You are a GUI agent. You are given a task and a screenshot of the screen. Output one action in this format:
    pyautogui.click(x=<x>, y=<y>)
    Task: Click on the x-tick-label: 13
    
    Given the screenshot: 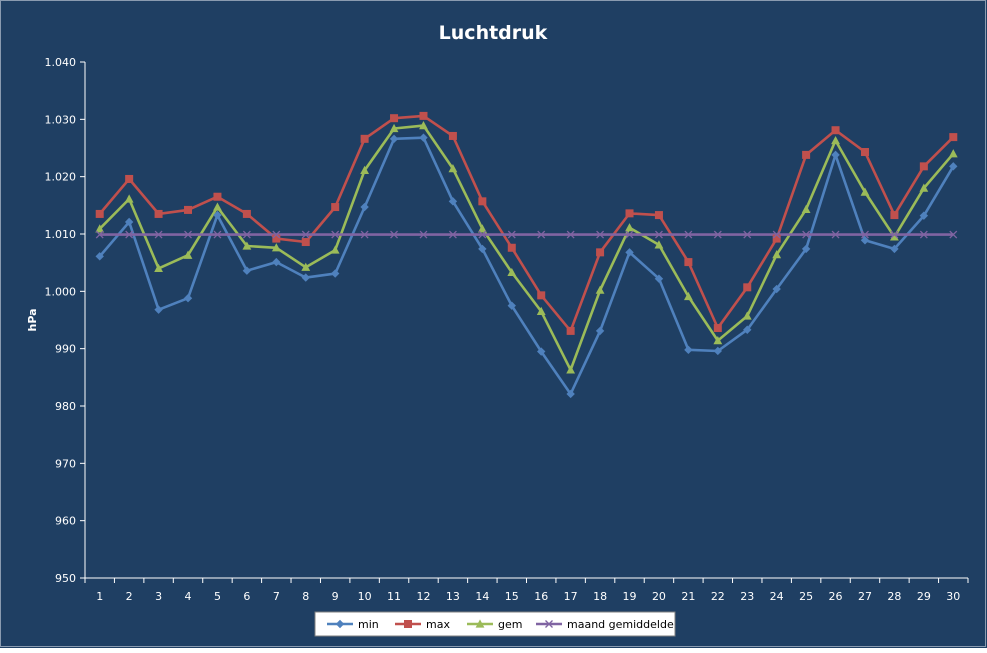 What is the action you would take?
    pyautogui.click(x=453, y=596)
    